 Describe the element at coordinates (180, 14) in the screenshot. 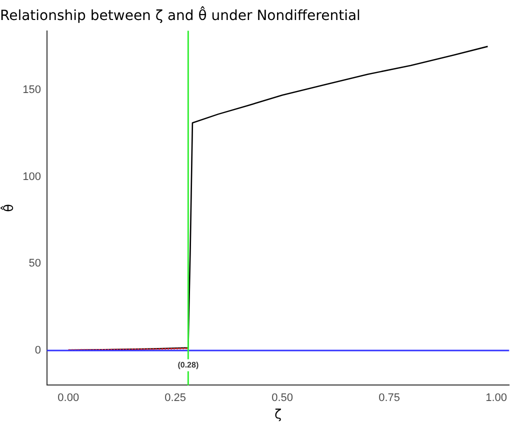

I see `chart-title: Relationship between ζ and θ̂ under Nondifferential` at that location.